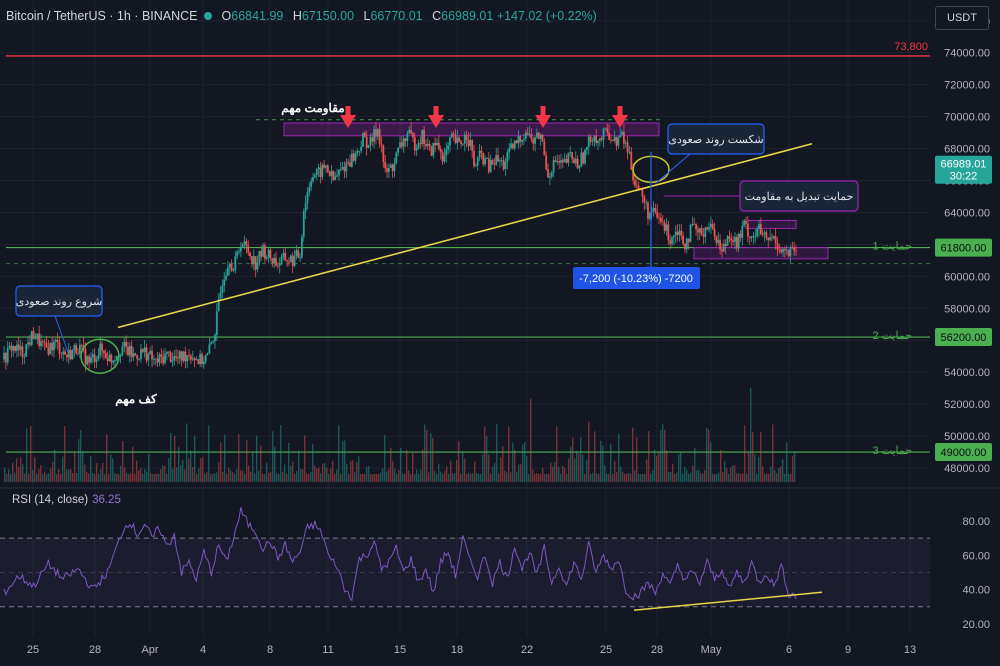 The width and height of the screenshot is (1000, 666). Describe the element at coordinates (327, 650) in the screenshot. I see `time-tick-label: 11` at that location.